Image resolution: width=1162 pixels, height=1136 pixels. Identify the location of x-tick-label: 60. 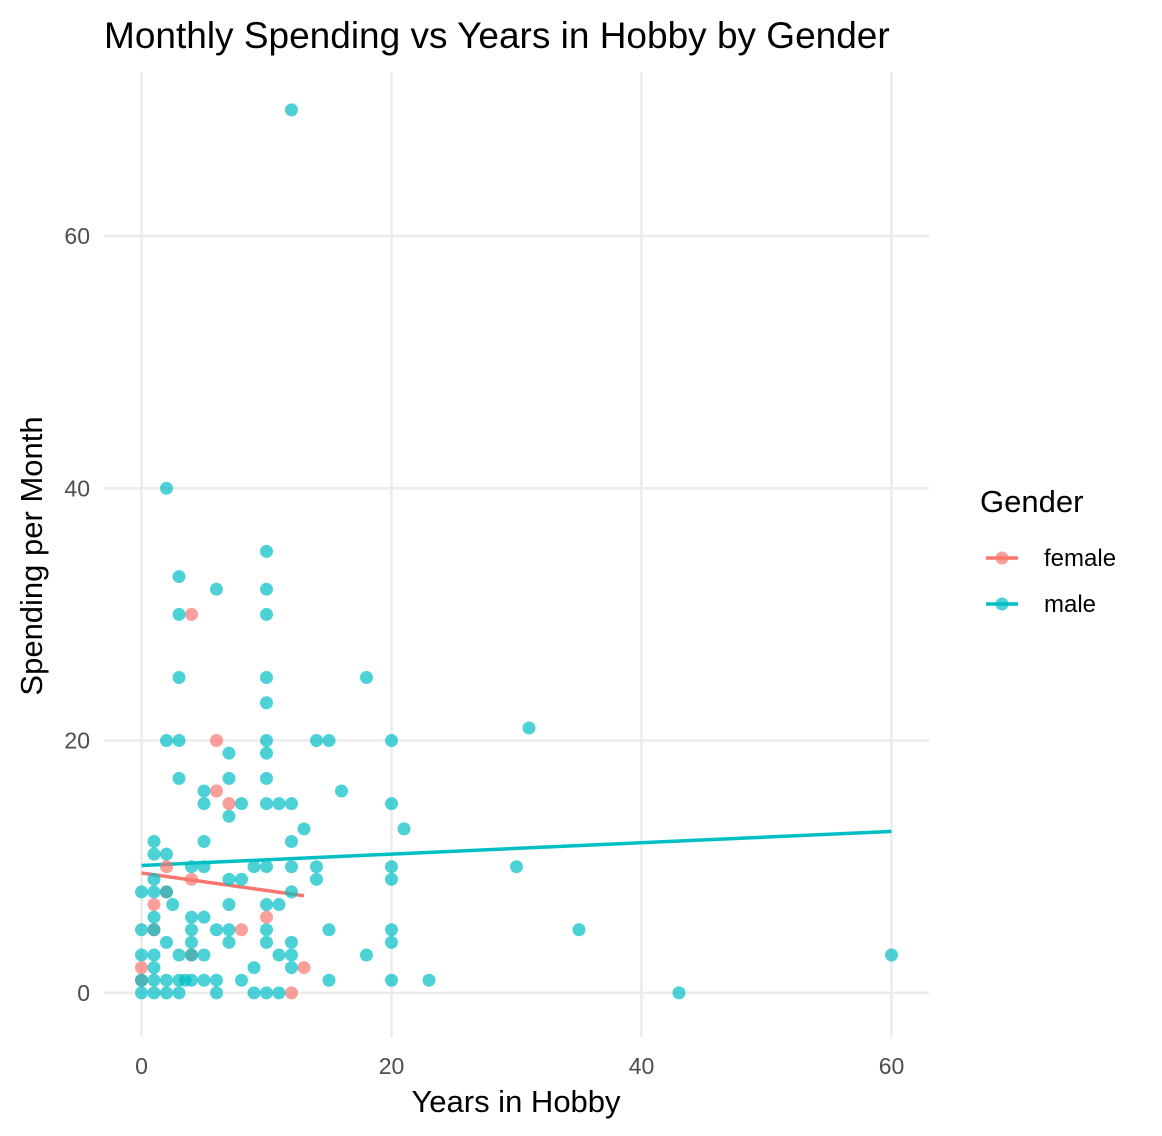
(892, 1066).